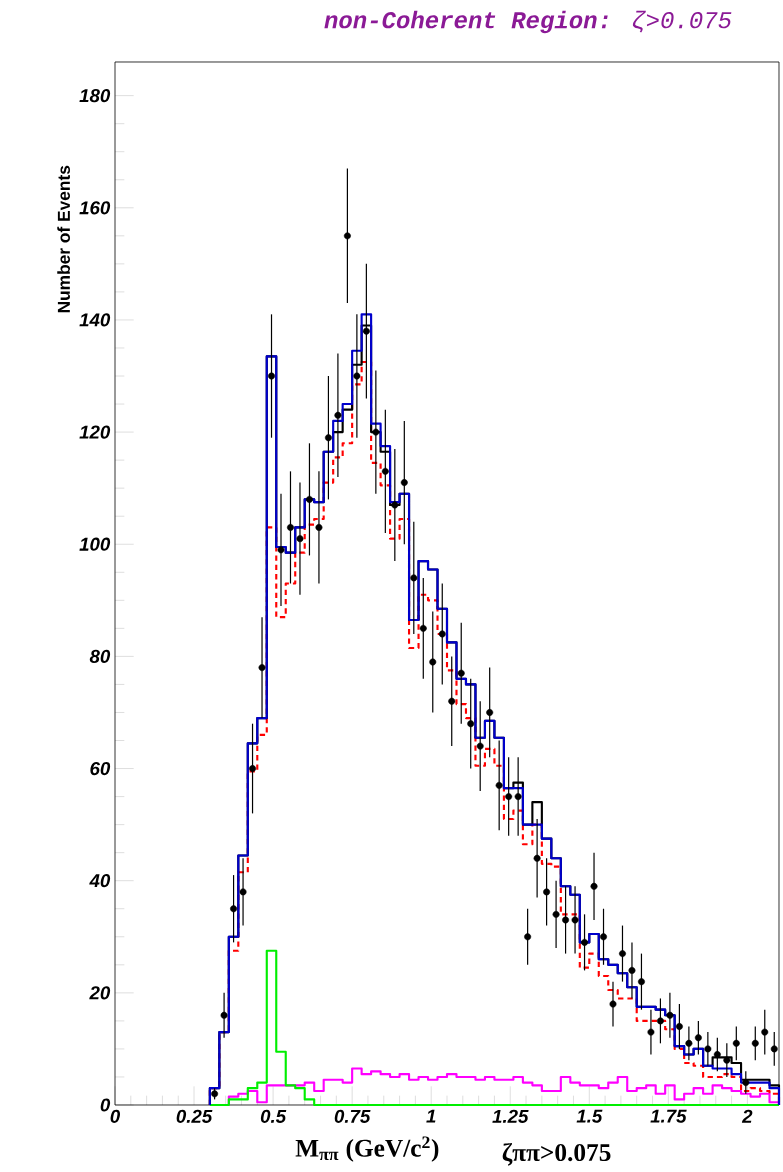  What do you see at coordinates (100, 881) in the screenshot?
I see `y-tick-label: 40` at bounding box center [100, 881].